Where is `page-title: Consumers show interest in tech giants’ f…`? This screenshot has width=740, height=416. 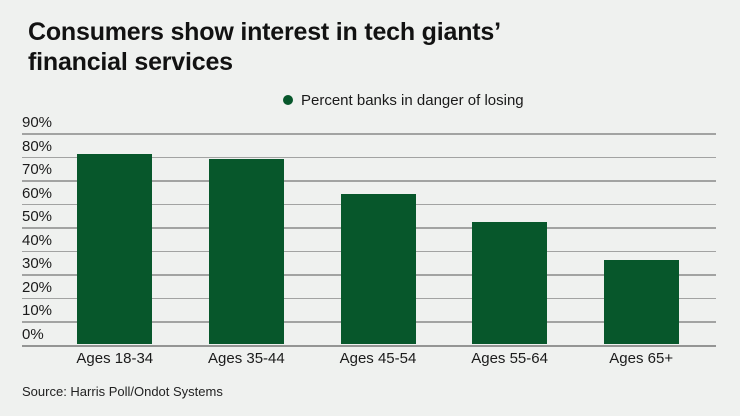
page-title: Consumers show interest in tech giants’ f… is located at coordinates (264, 47).